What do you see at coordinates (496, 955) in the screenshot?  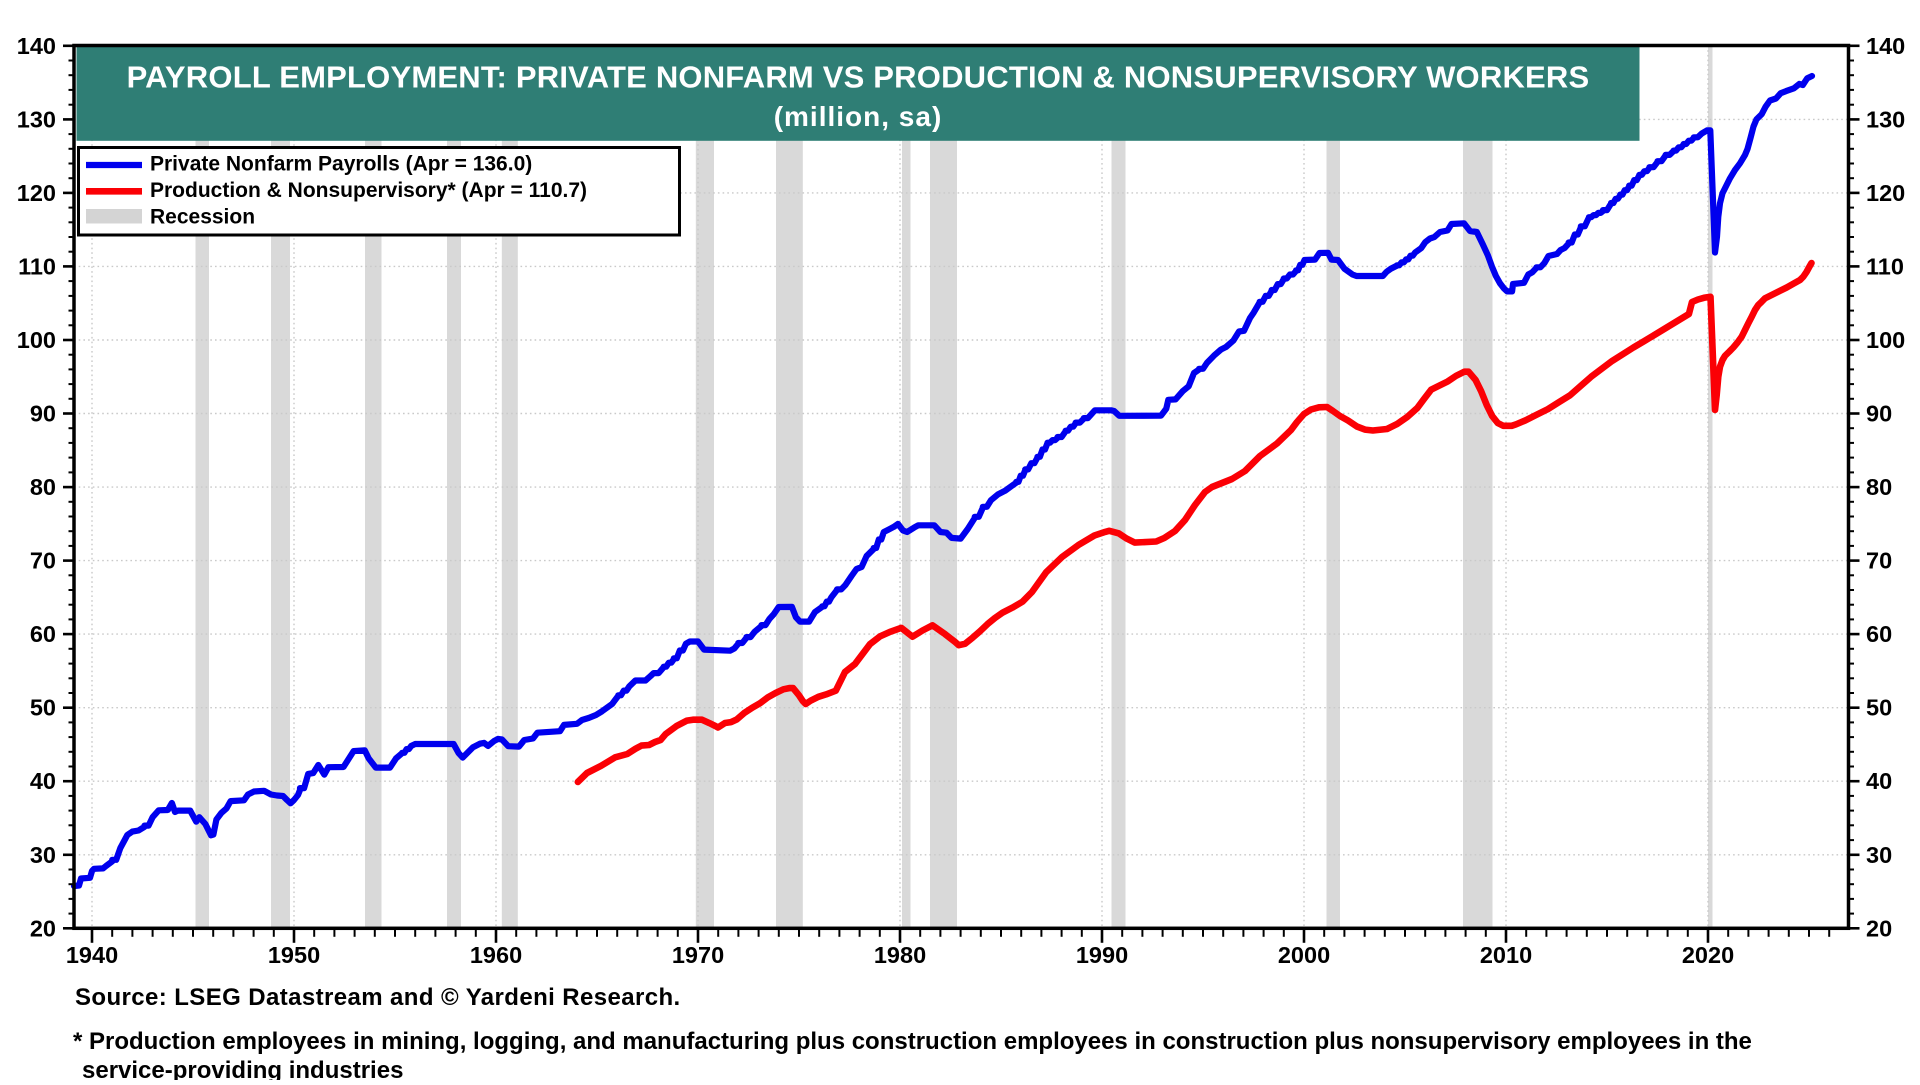 I see `svg-text: 1960` at bounding box center [496, 955].